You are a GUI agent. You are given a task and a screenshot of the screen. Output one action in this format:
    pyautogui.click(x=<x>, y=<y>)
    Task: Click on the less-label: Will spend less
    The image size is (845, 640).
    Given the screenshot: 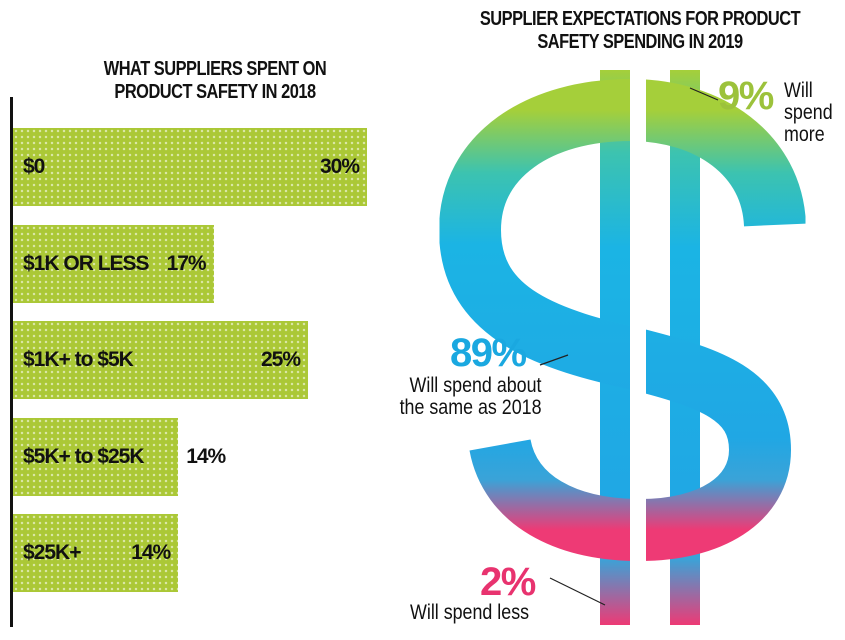 What is the action you would take?
    pyautogui.click(x=470, y=612)
    